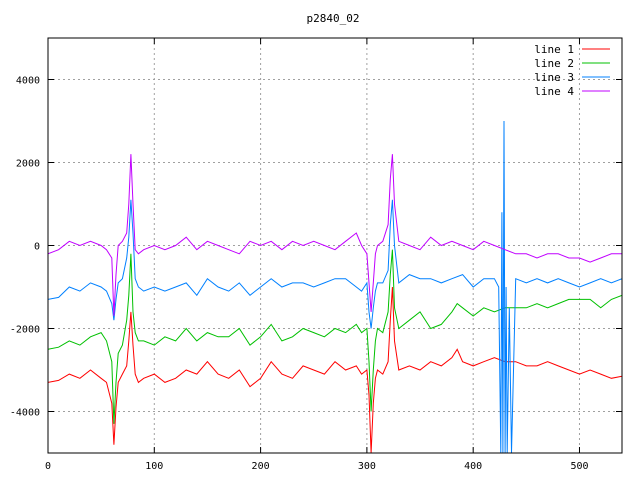 This screenshot has height=480, width=640. Describe the element at coordinates (367, 466) in the screenshot. I see `x-tick-label: 300` at that location.